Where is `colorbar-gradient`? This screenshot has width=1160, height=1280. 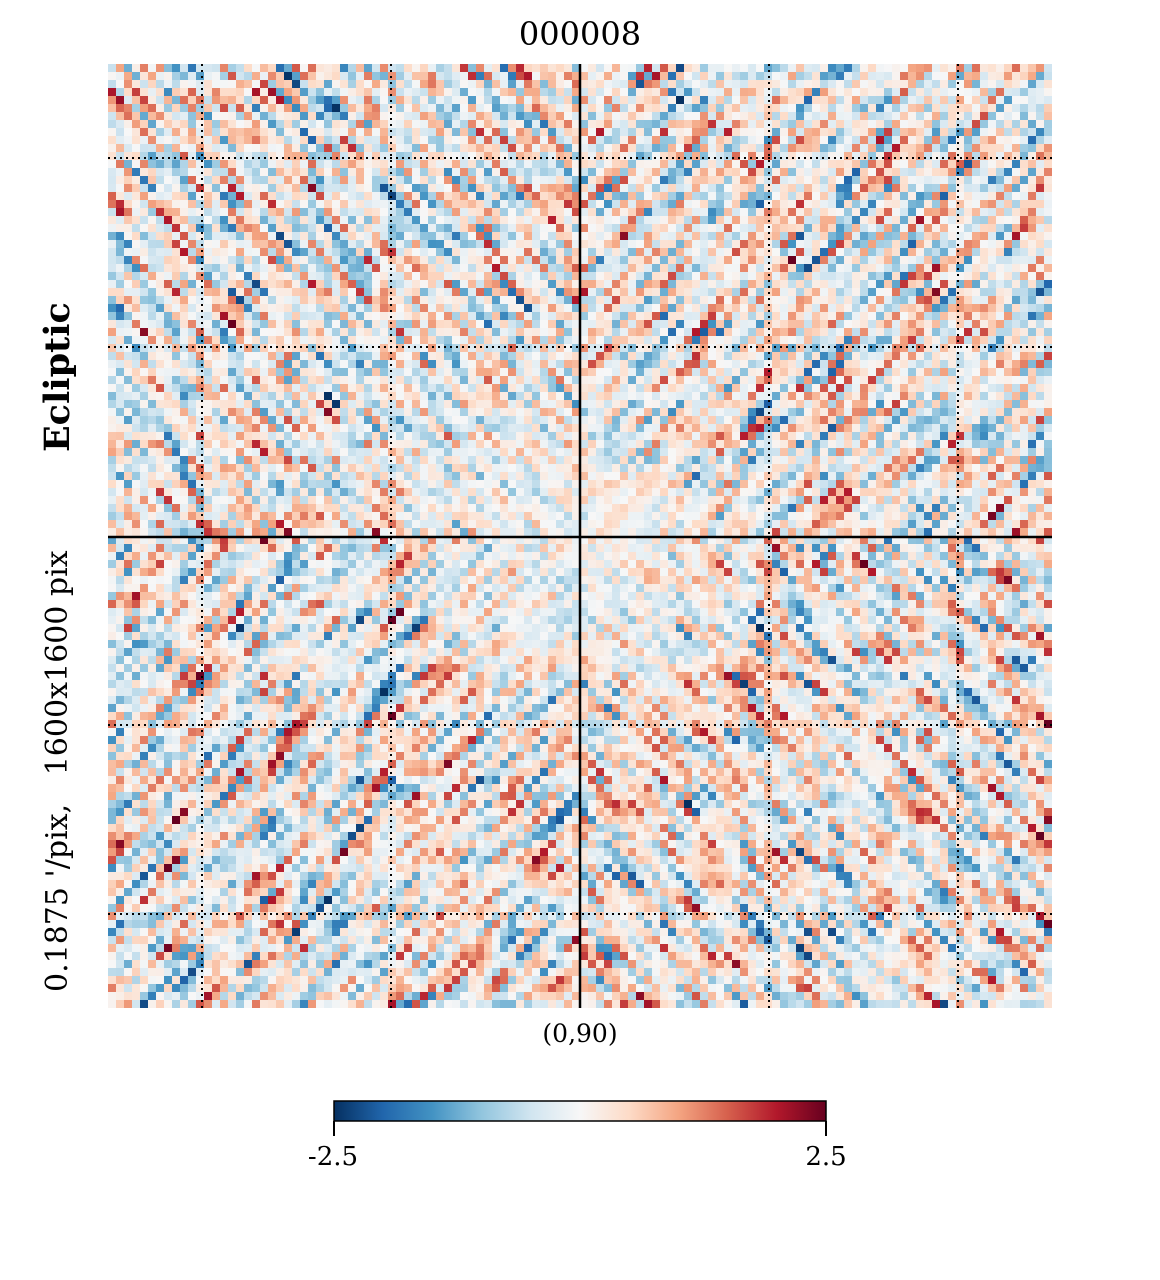
colorbar-gradient is located at coordinates (580, 1111).